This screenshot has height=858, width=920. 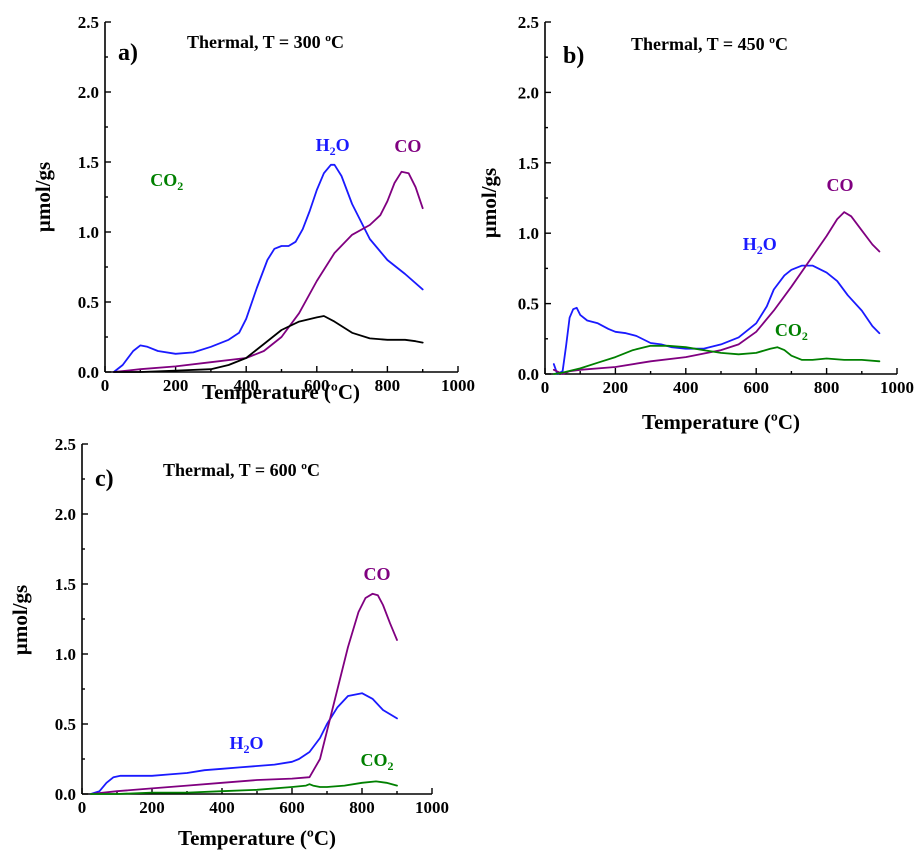 I want to click on panel-a-series-unlabeled-line, so click(x=268, y=344).